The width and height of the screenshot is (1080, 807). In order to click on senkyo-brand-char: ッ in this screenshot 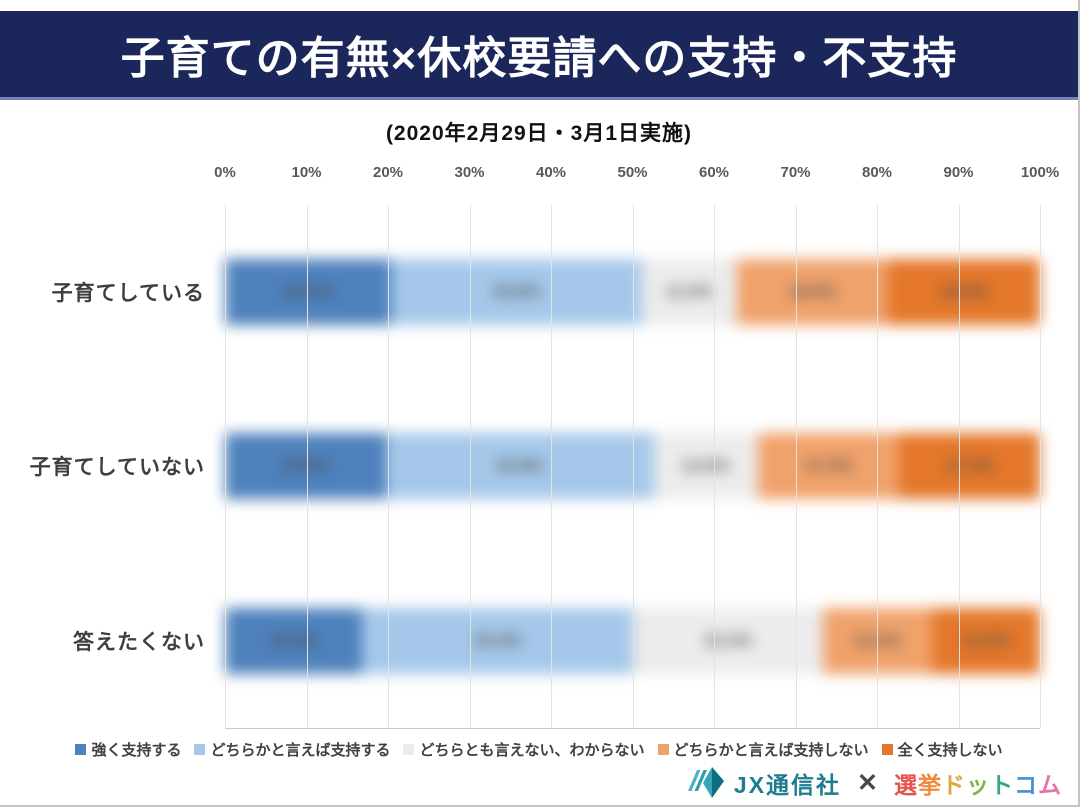, I will do `click(978, 785)`.